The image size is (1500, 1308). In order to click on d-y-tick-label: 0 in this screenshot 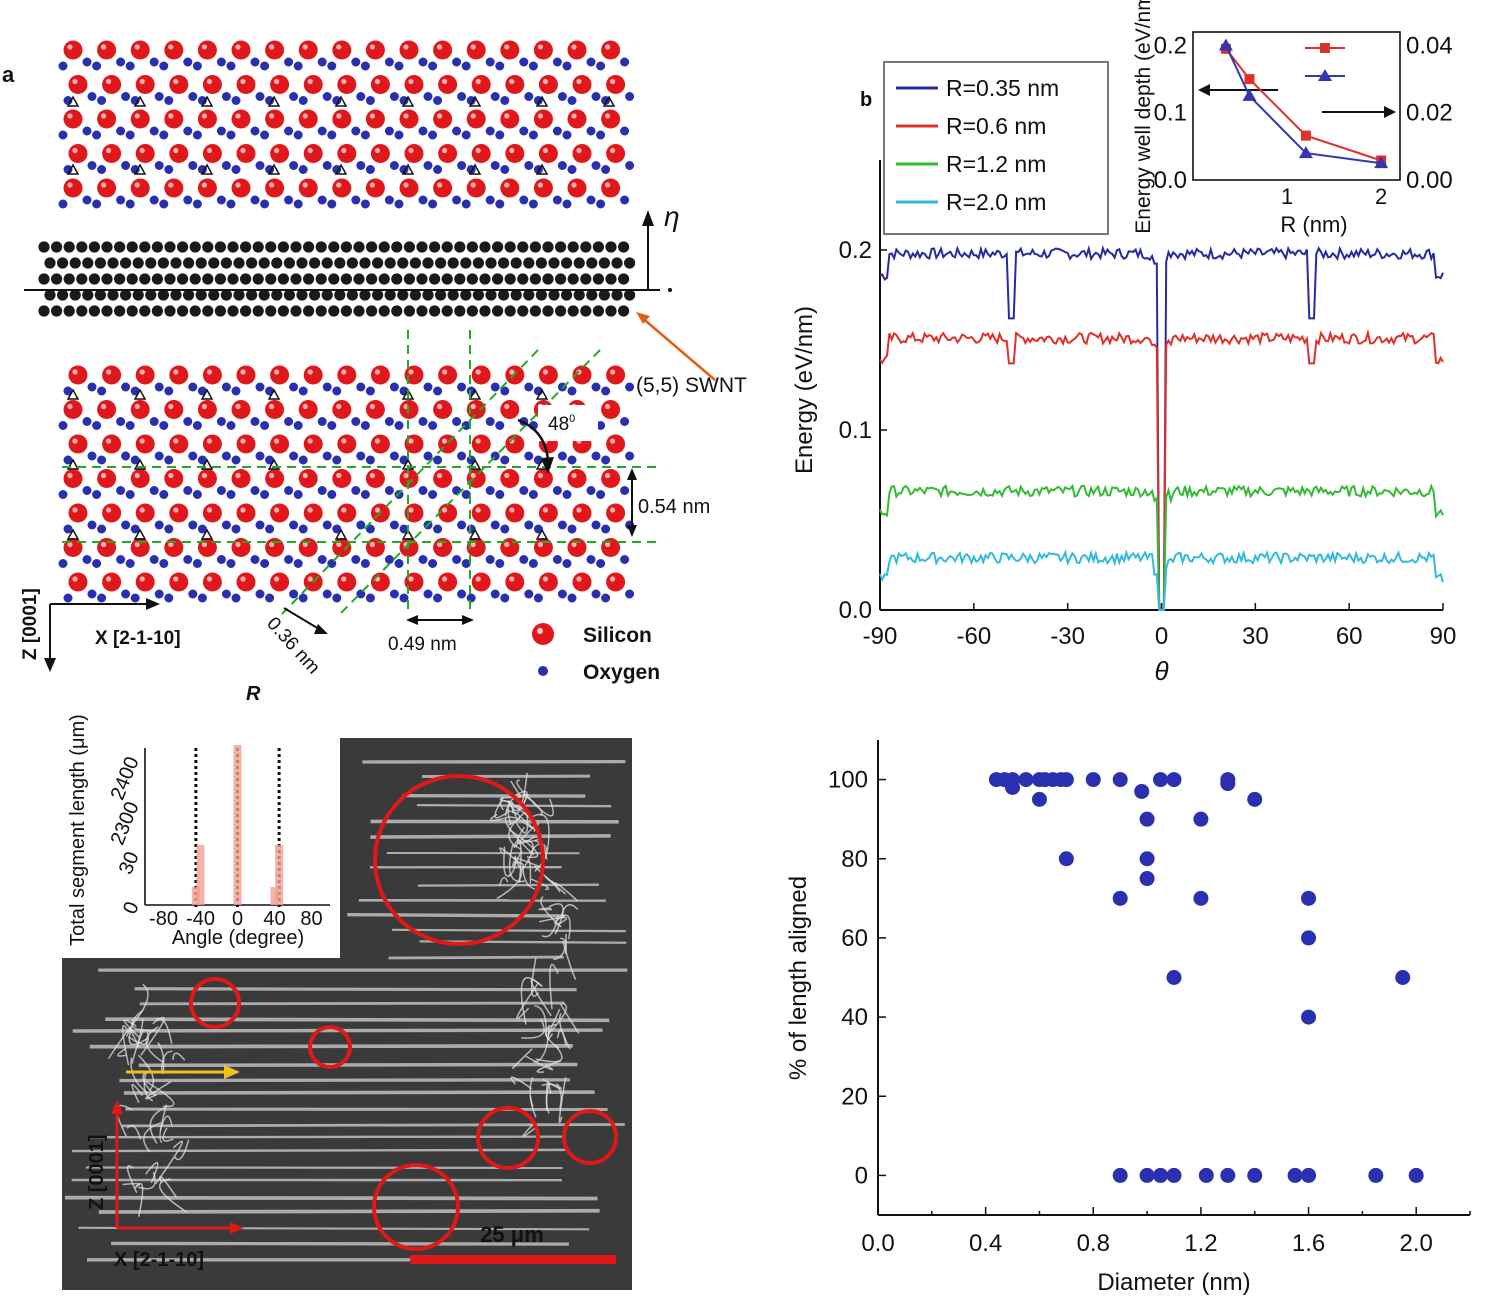, I will do `click(861, 1175)`.